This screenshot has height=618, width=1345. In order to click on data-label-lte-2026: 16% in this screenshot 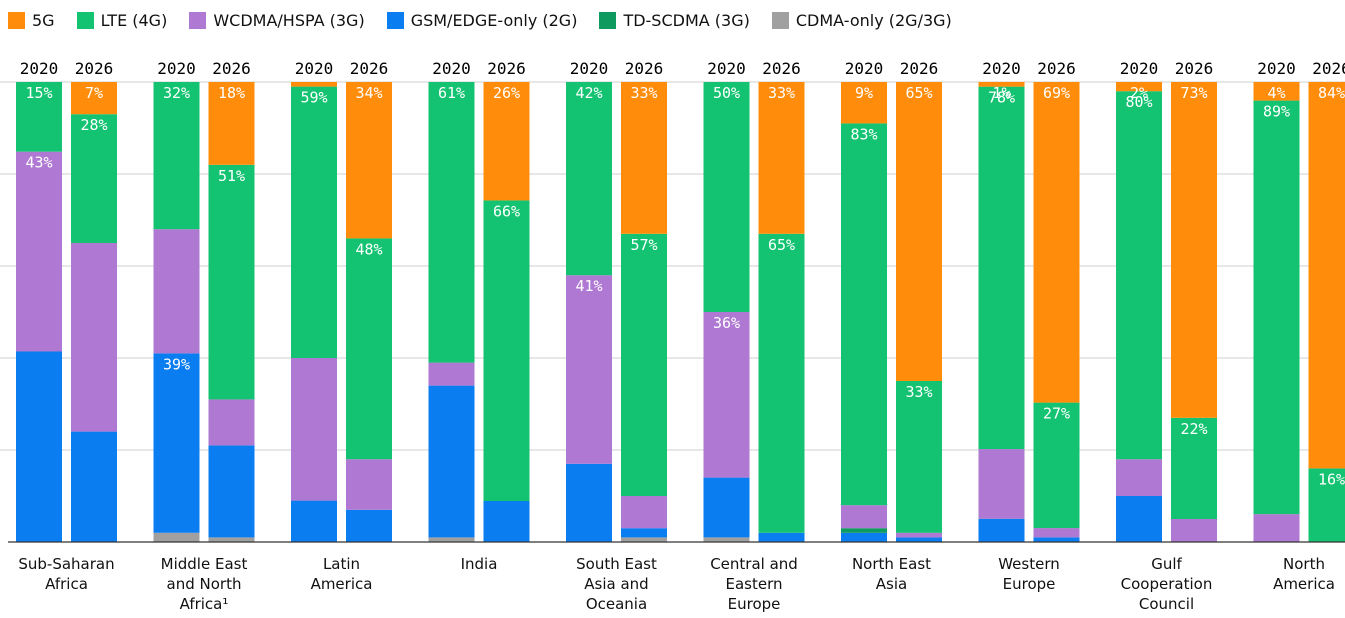, I will do `click(1331, 479)`.